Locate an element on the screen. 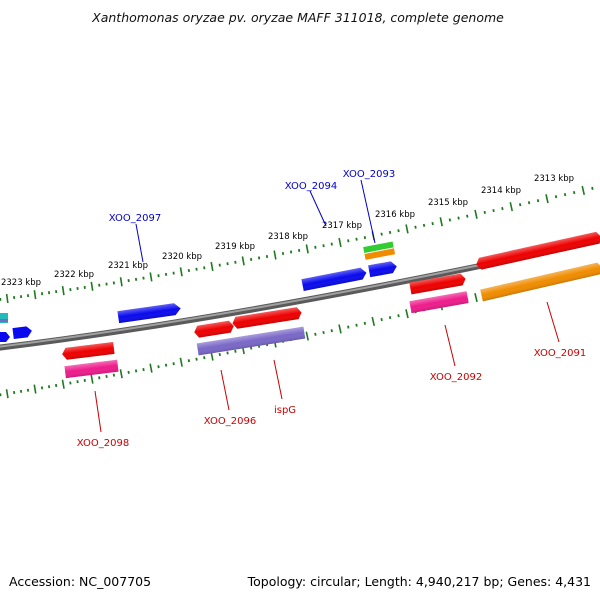 The height and width of the screenshot is (600, 600). gene-blue-left-forward is located at coordinates (22, 333).